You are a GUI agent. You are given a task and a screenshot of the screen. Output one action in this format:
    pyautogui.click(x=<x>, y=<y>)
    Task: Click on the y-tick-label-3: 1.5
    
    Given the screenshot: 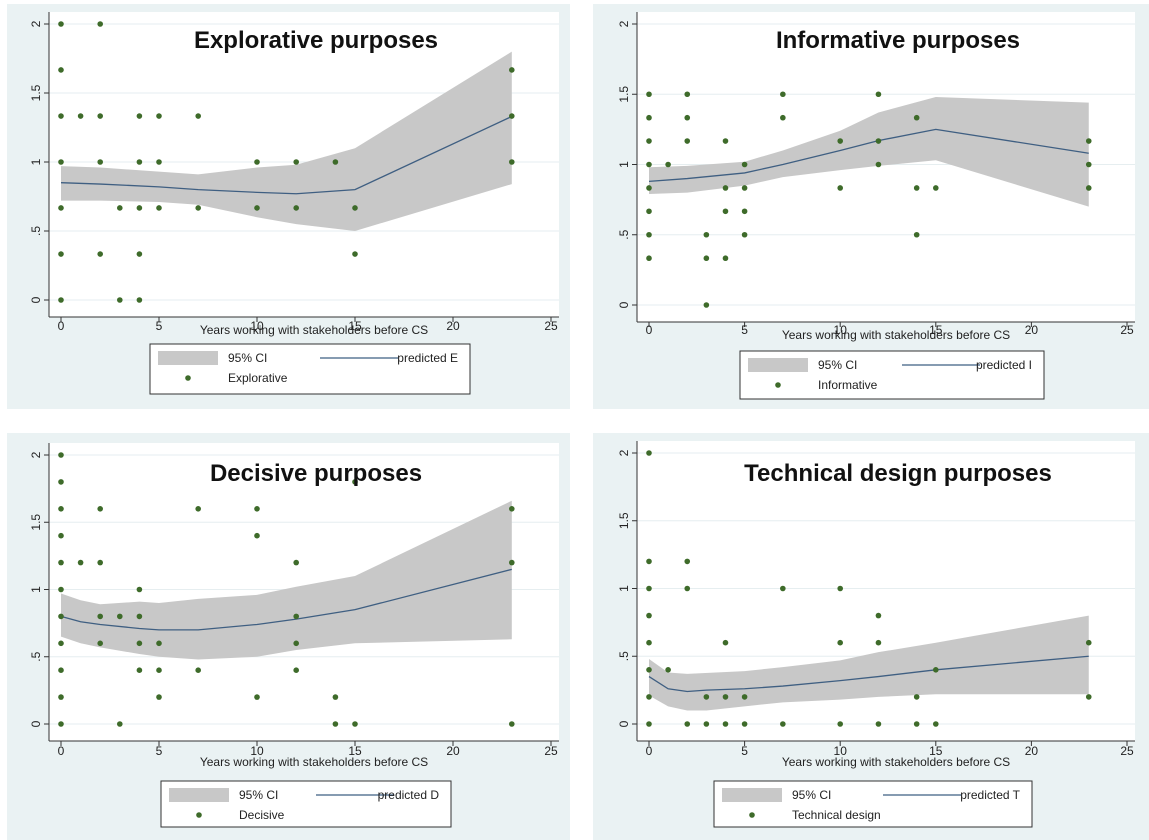 What is the action you would take?
    pyautogui.click(x=624, y=520)
    